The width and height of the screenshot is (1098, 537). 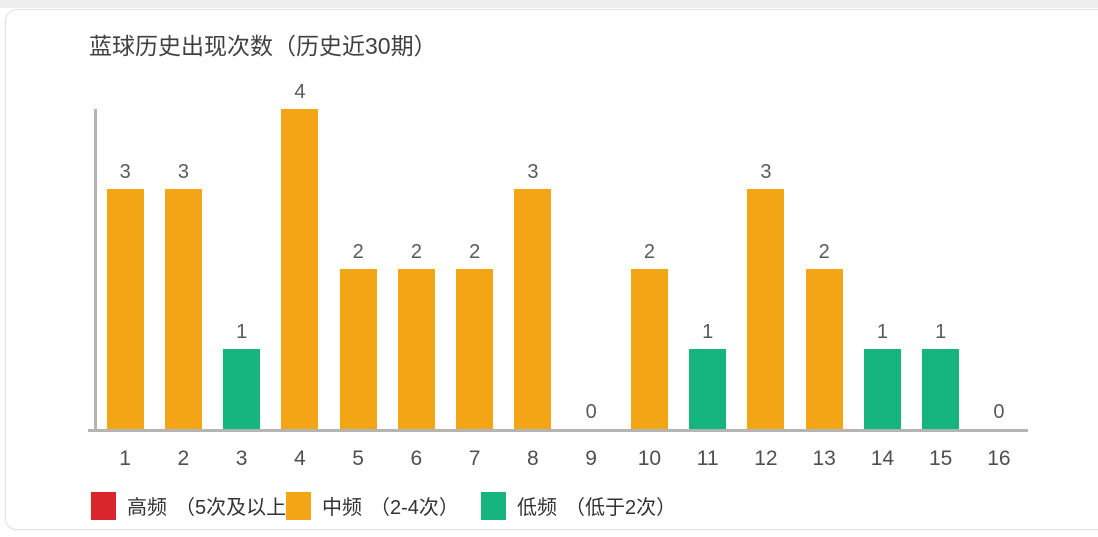 I want to click on x-axis-label: 3, so click(x=241, y=458).